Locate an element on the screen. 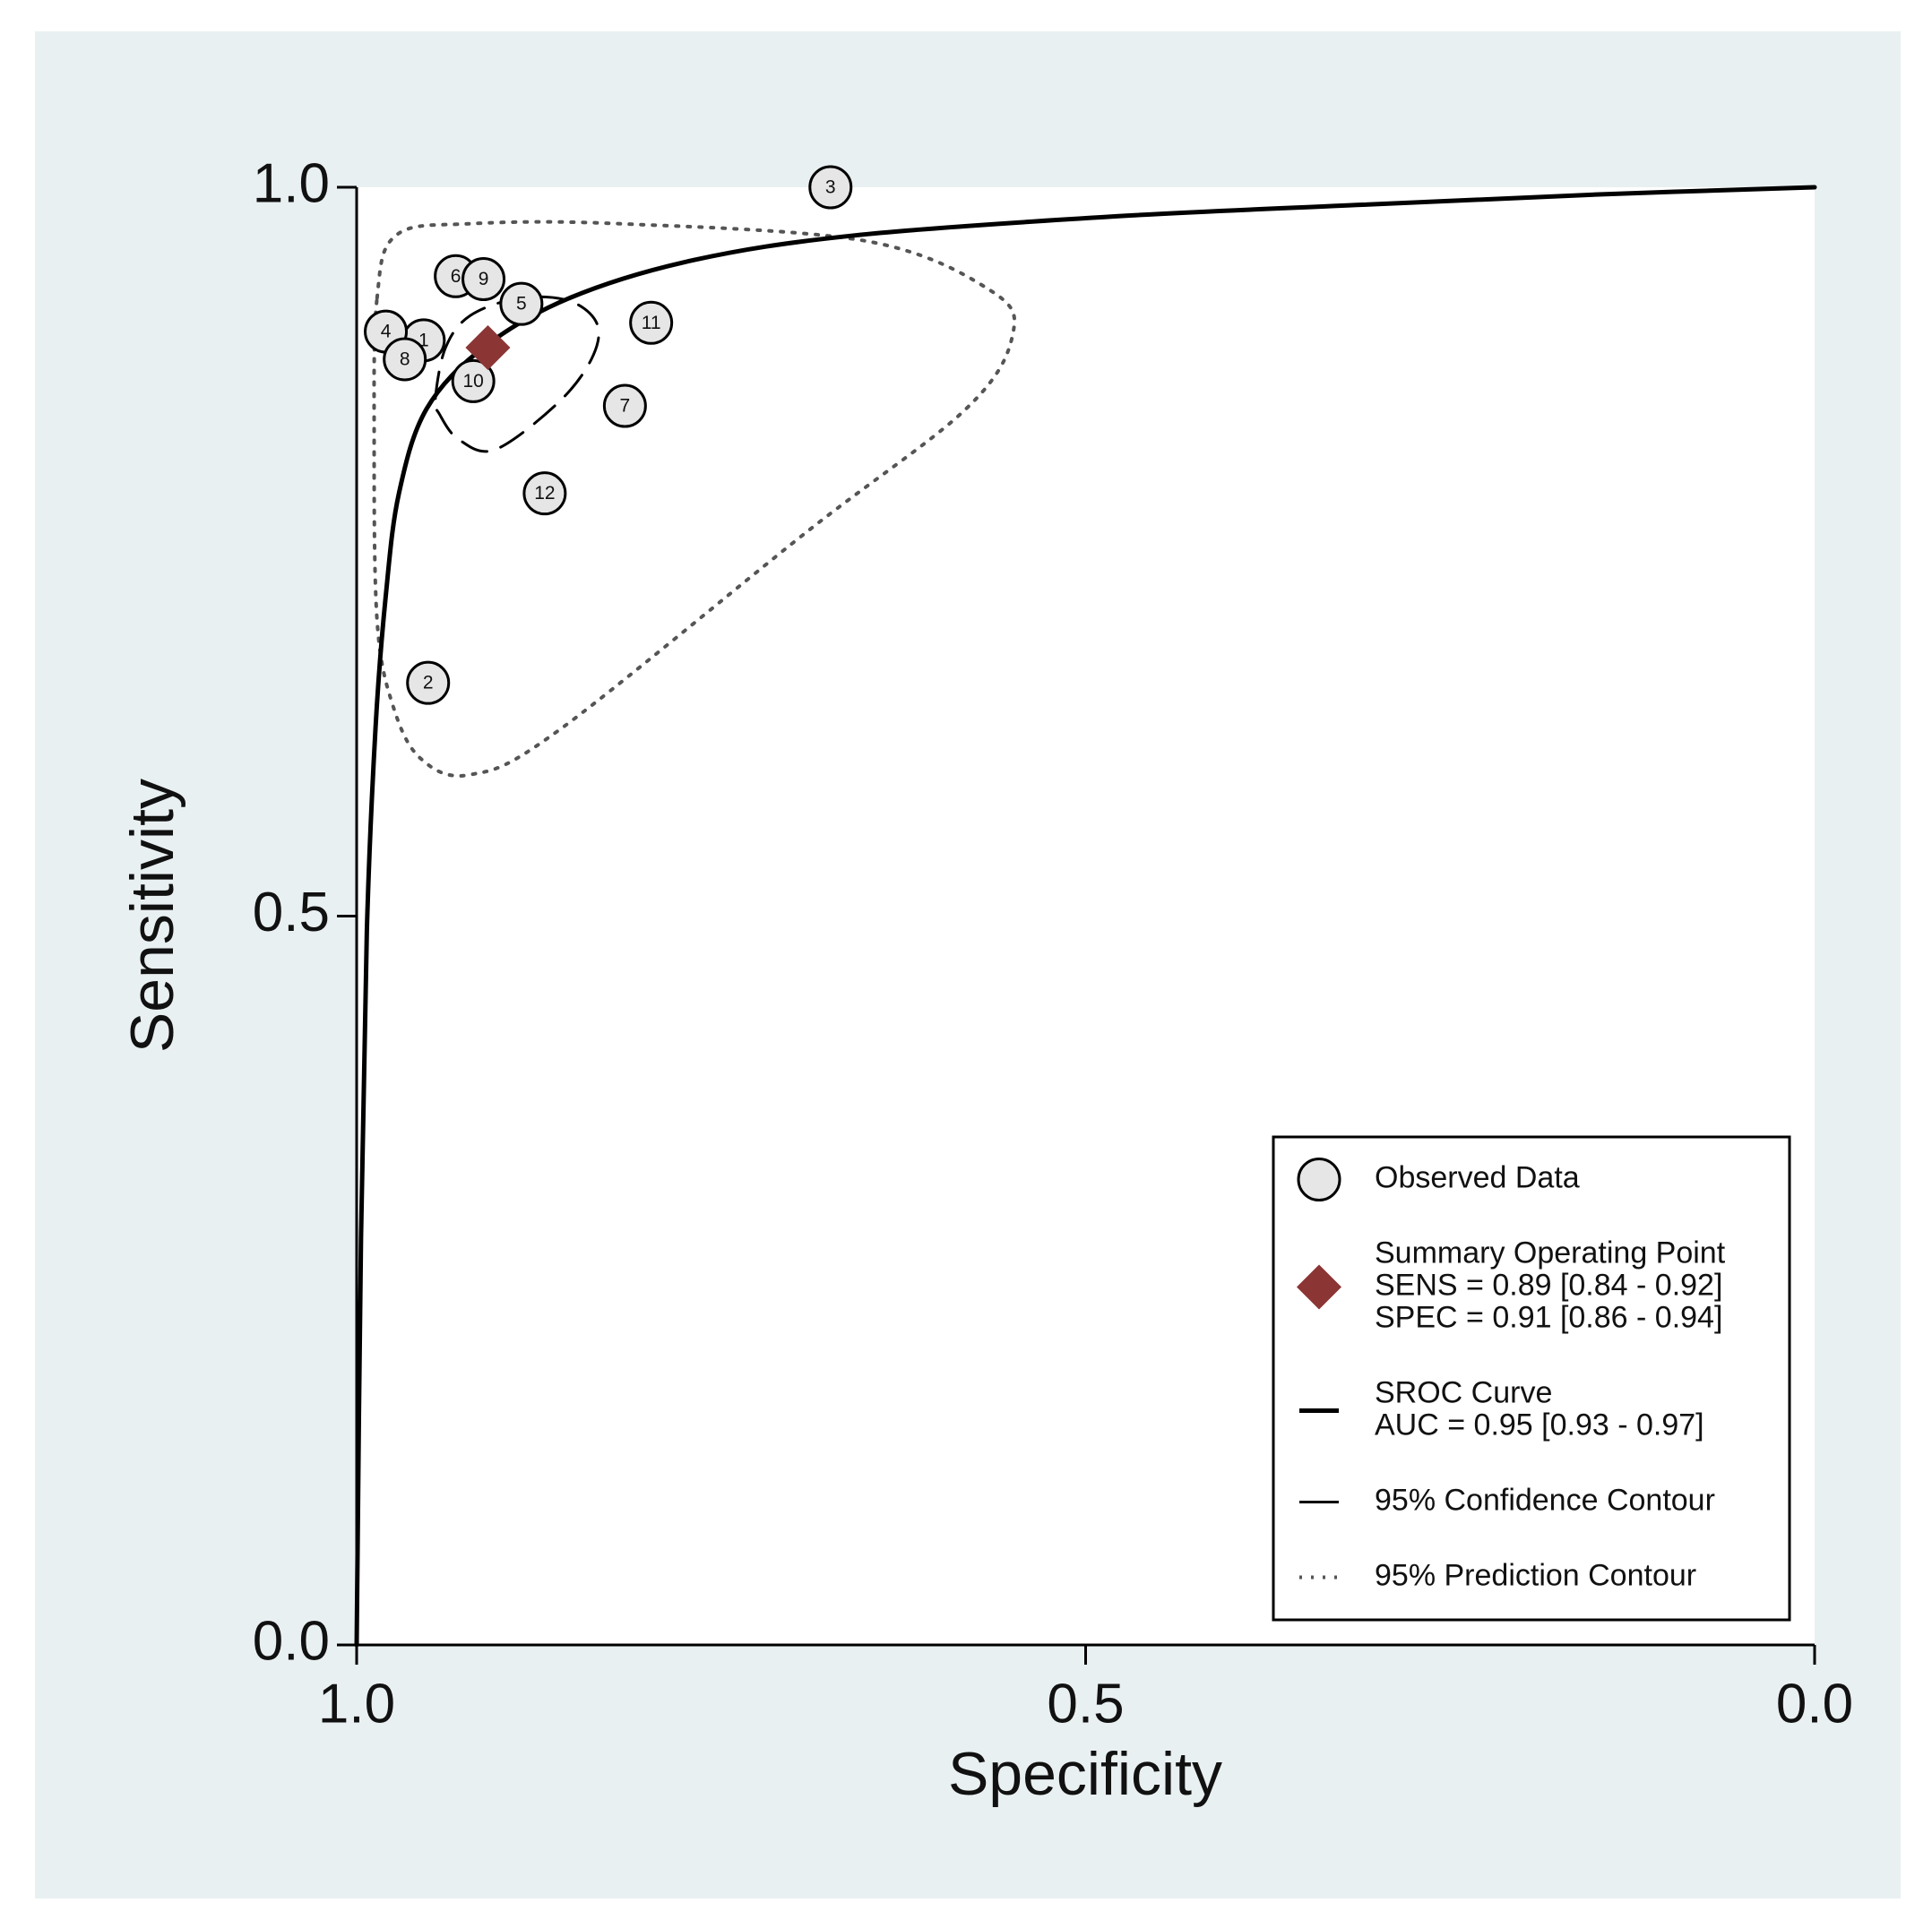 Image resolution: width=1932 pixels, height=1920 pixels. legend-label: 95% Prediction Contour is located at coordinates (1535, 1575).